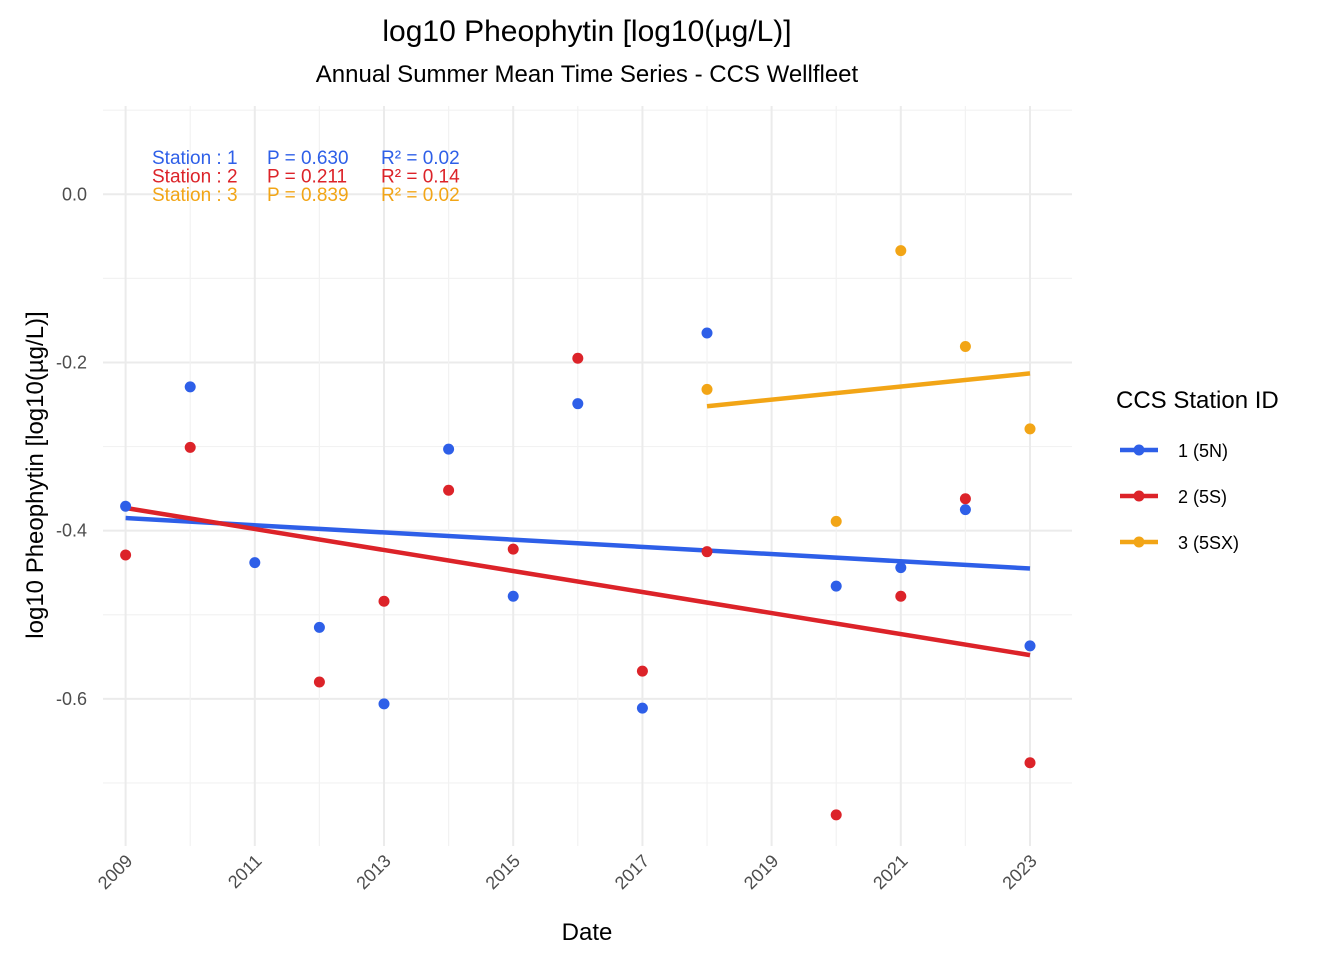 This screenshot has height=960, width=1344. I want to click on annotation-p-value: P = 0.839, so click(308, 195).